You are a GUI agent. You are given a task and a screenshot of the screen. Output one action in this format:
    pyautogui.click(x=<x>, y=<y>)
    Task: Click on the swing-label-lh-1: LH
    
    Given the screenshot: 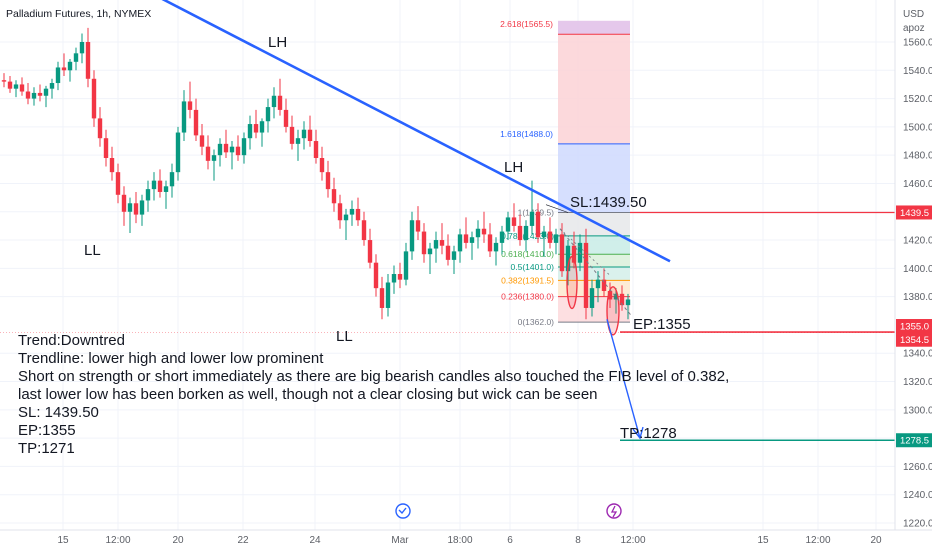 What is the action you would take?
    pyautogui.click(x=277, y=42)
    